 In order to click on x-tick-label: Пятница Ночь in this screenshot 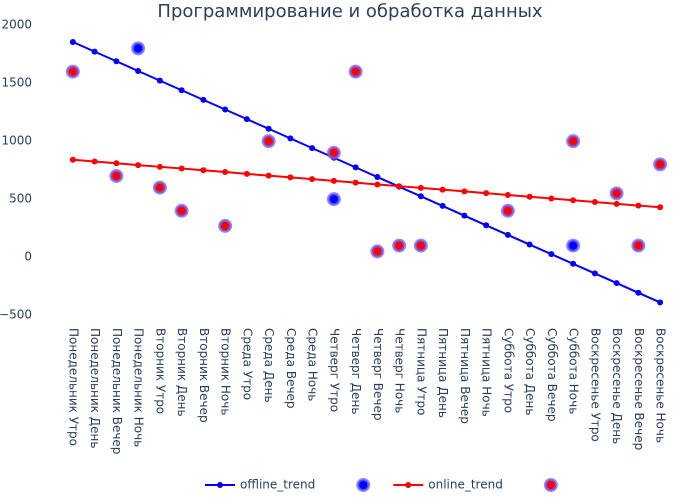, I will do `click(487, 372)`.